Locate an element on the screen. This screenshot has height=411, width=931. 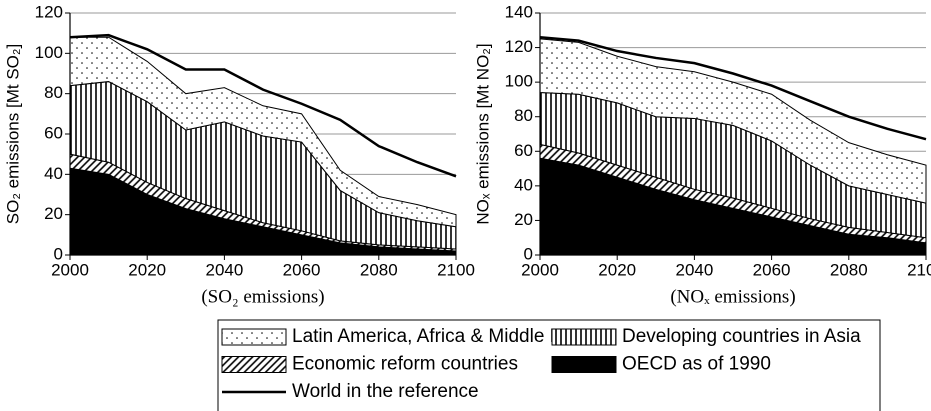
y-tick-label: 140 is located at coordinates (519, 11).